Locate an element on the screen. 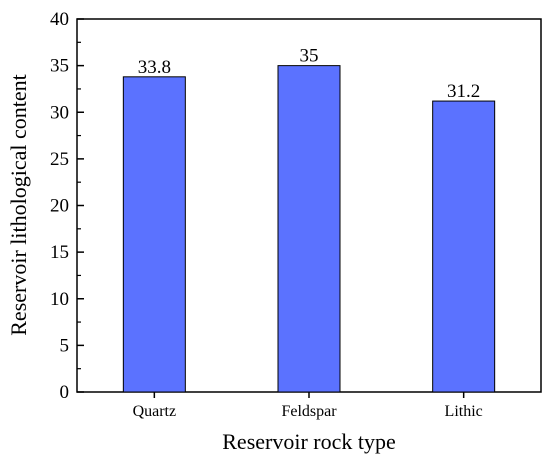 Image resolution: width=550 pixels, height=463 pixels. y-tick-label: 0 is located at coordinates (65, 392).